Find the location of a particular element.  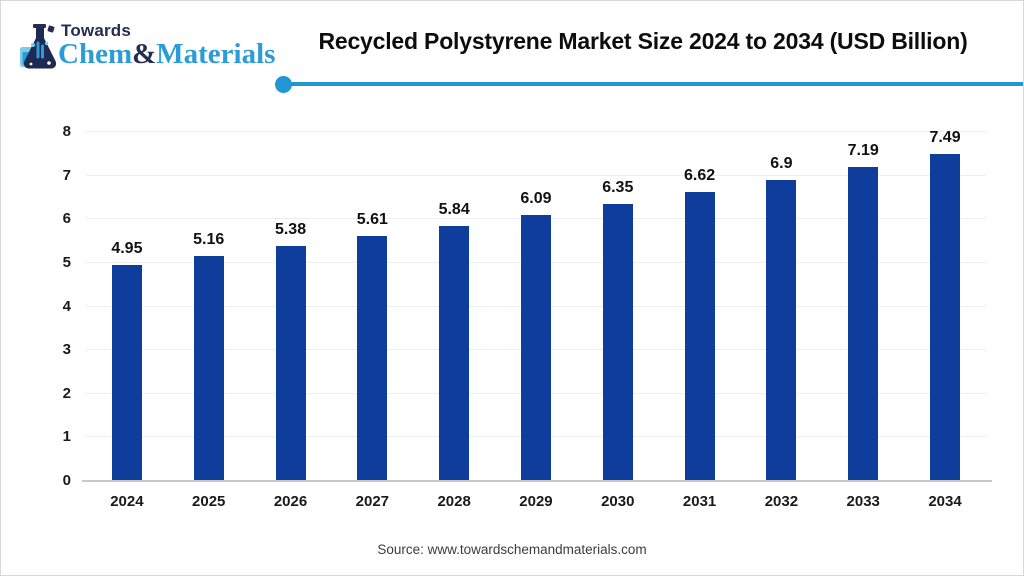

bar-value-label: 6.9 is located at coordinates (781, 163).